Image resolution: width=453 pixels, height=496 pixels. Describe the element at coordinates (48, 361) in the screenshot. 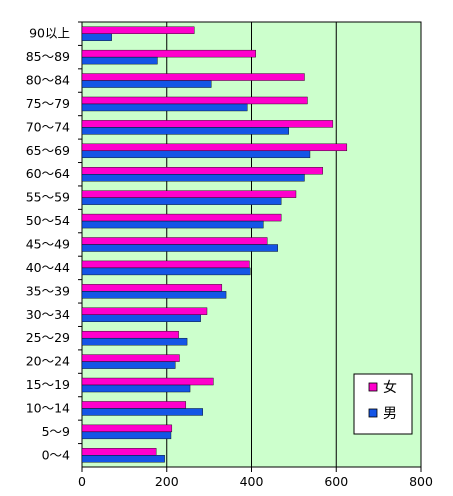

I see `category-label: 20〜24` at that location.